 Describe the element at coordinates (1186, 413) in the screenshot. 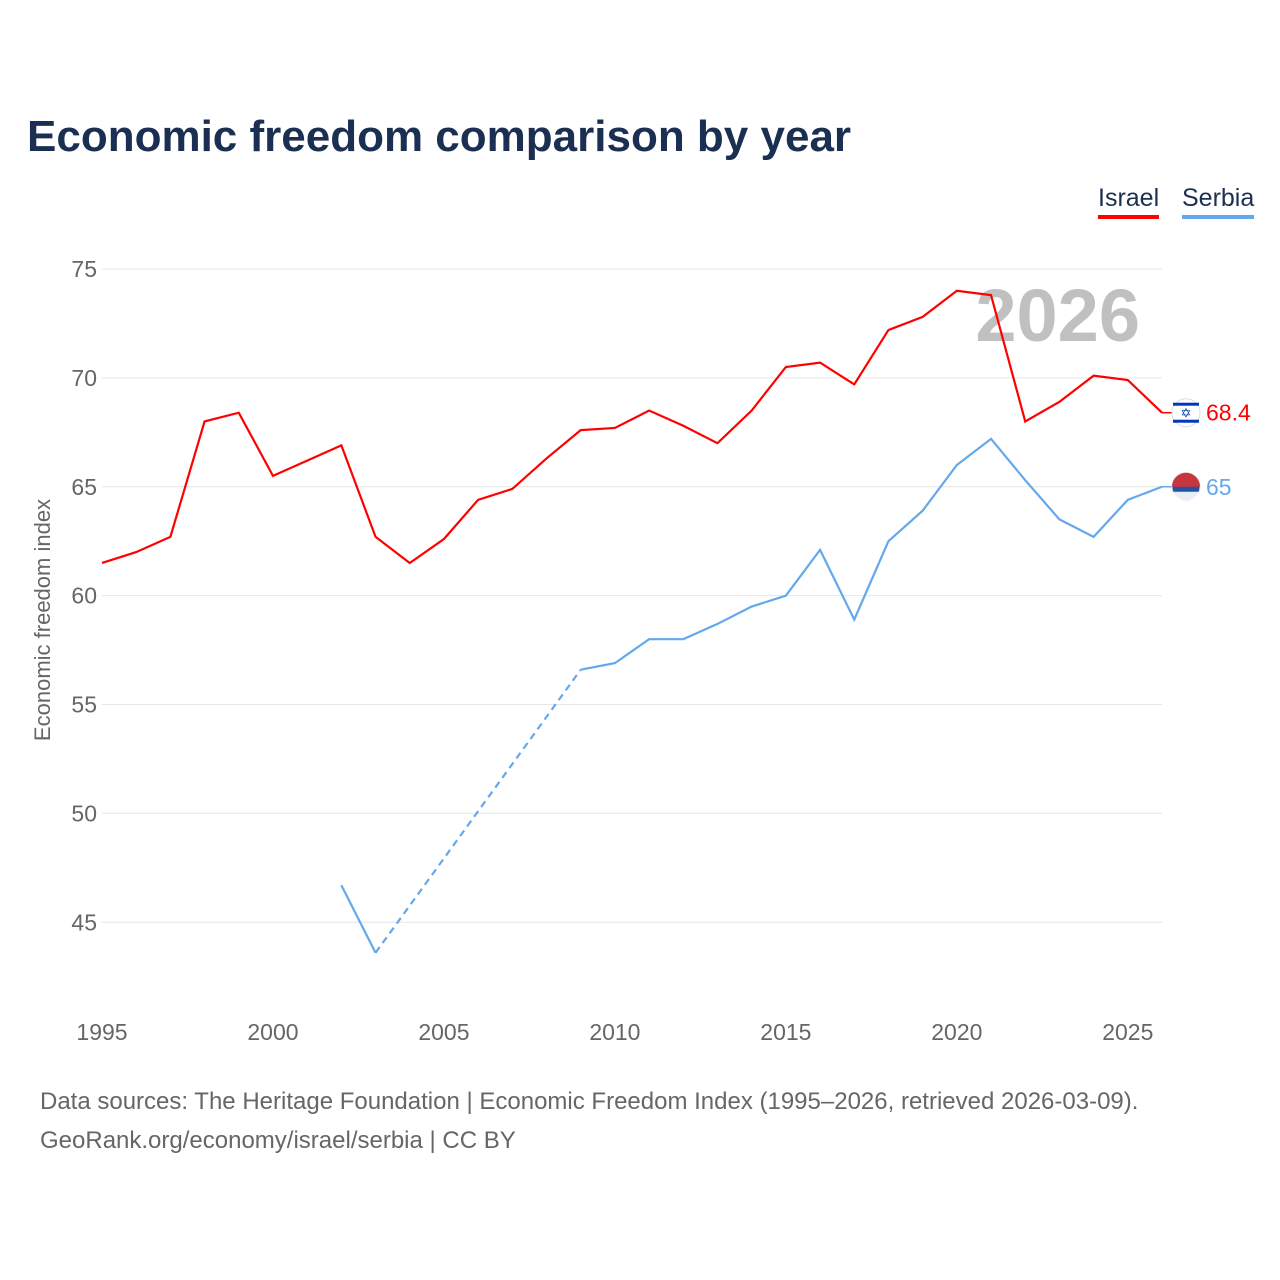

I see `star-of-david-icon: ✡` at that location.